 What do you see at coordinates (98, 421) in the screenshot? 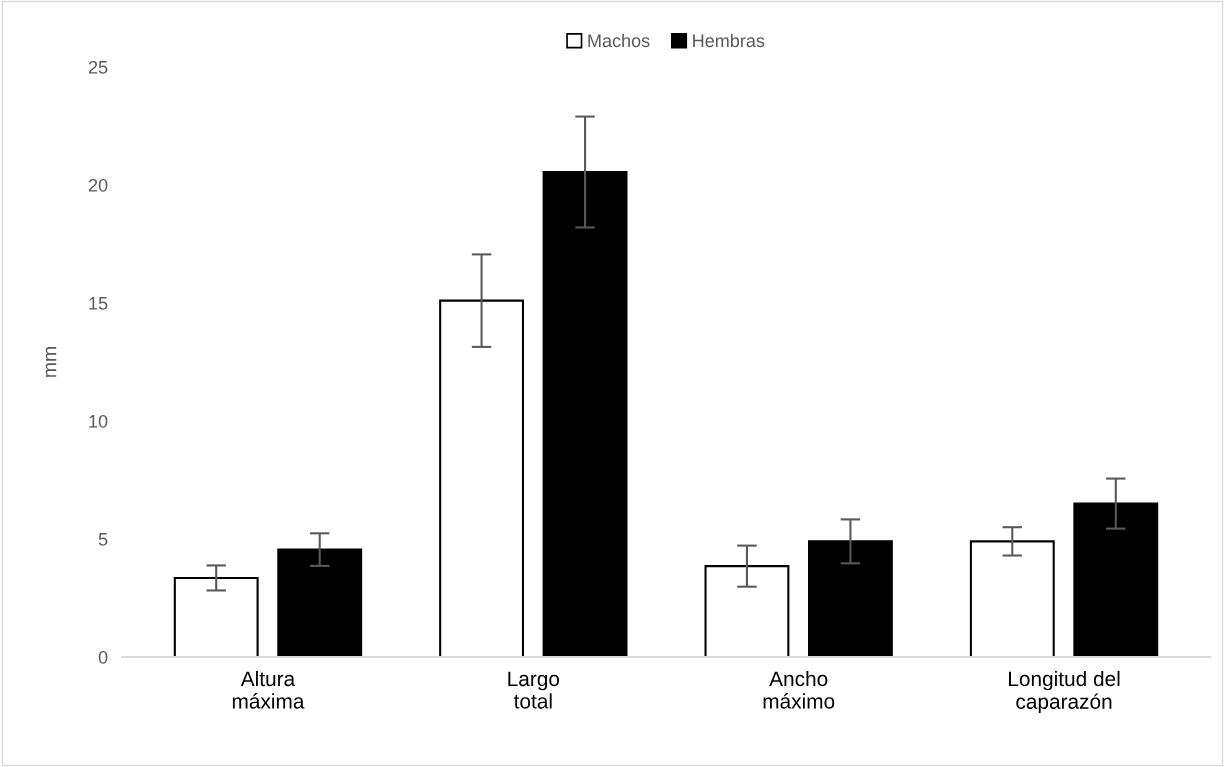
I see `y-tick-label: 10` at bounding box center [98, 421].